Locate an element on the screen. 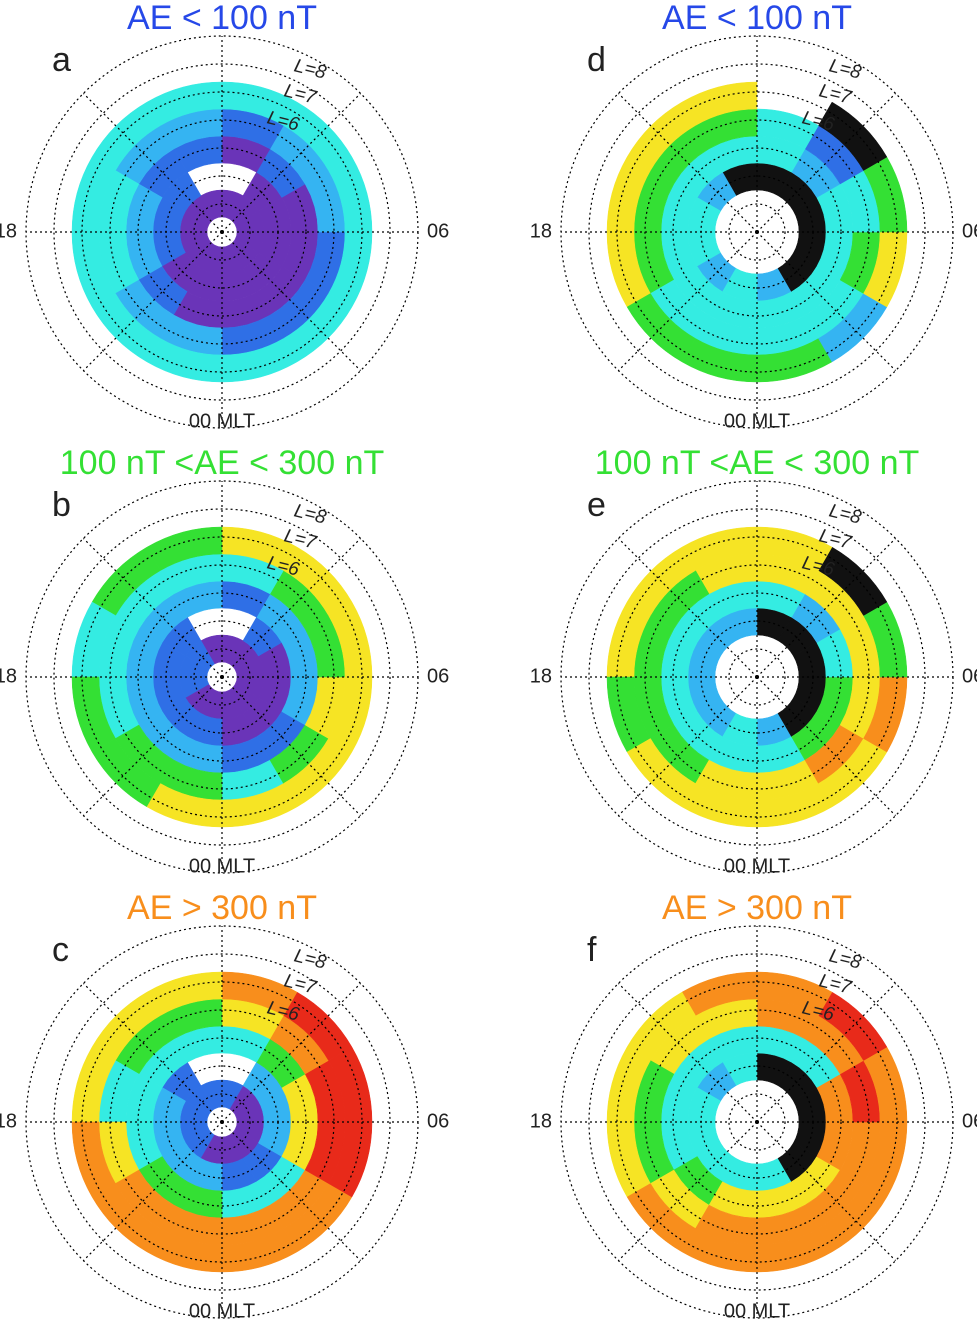 The image size is (977, 1322). l-label: L=7 is located at coordinates (836, 94).